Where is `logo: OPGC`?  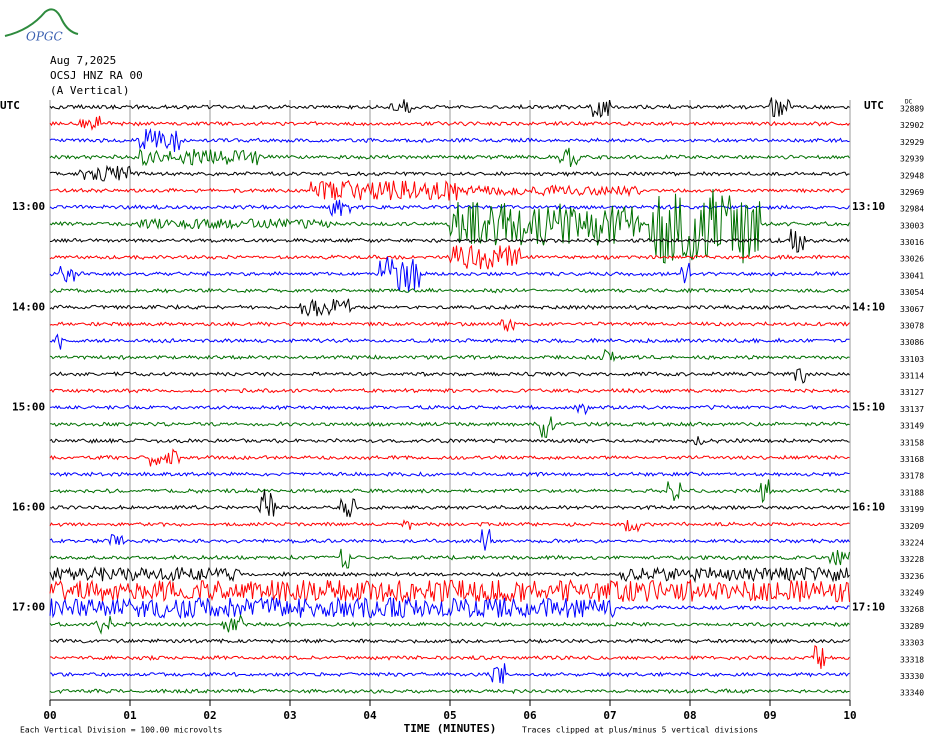 logo: OPGC is located at coordinates (41, 26).